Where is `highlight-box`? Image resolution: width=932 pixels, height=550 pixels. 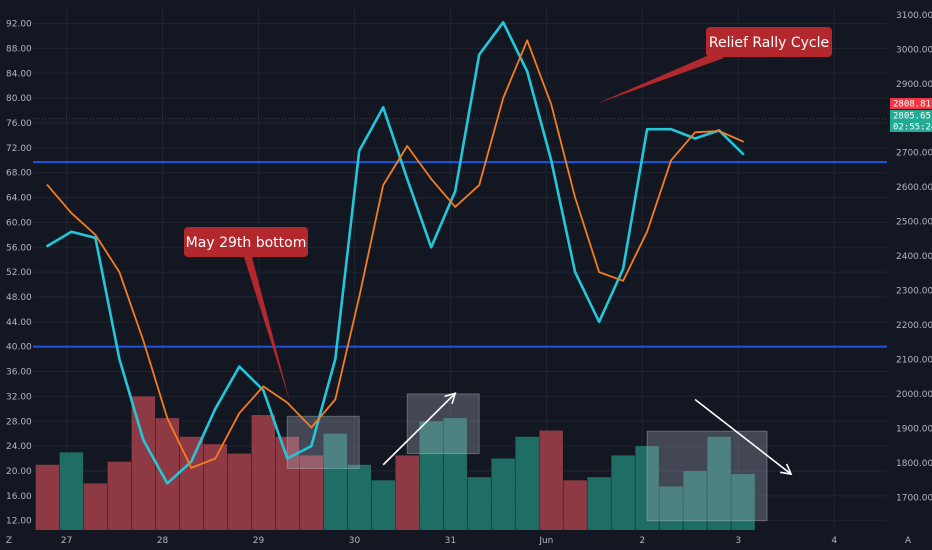
highlight-box is located at coordinates (323, 442).